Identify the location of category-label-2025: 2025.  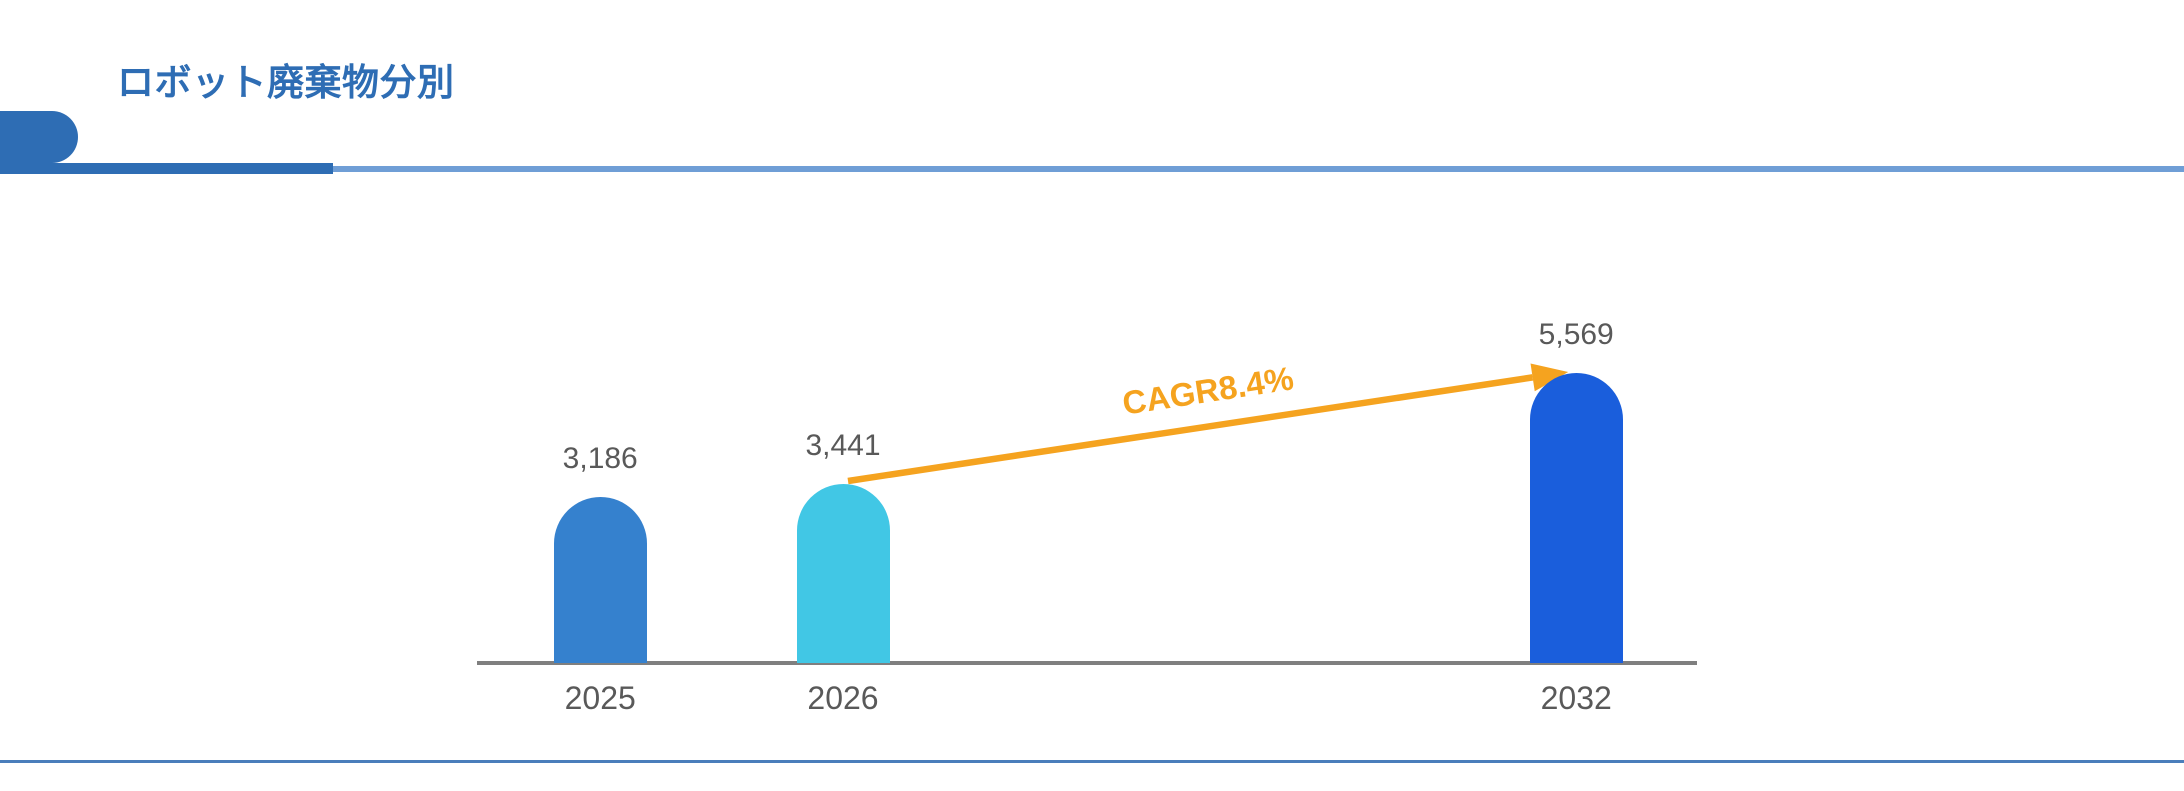
(600, 698).